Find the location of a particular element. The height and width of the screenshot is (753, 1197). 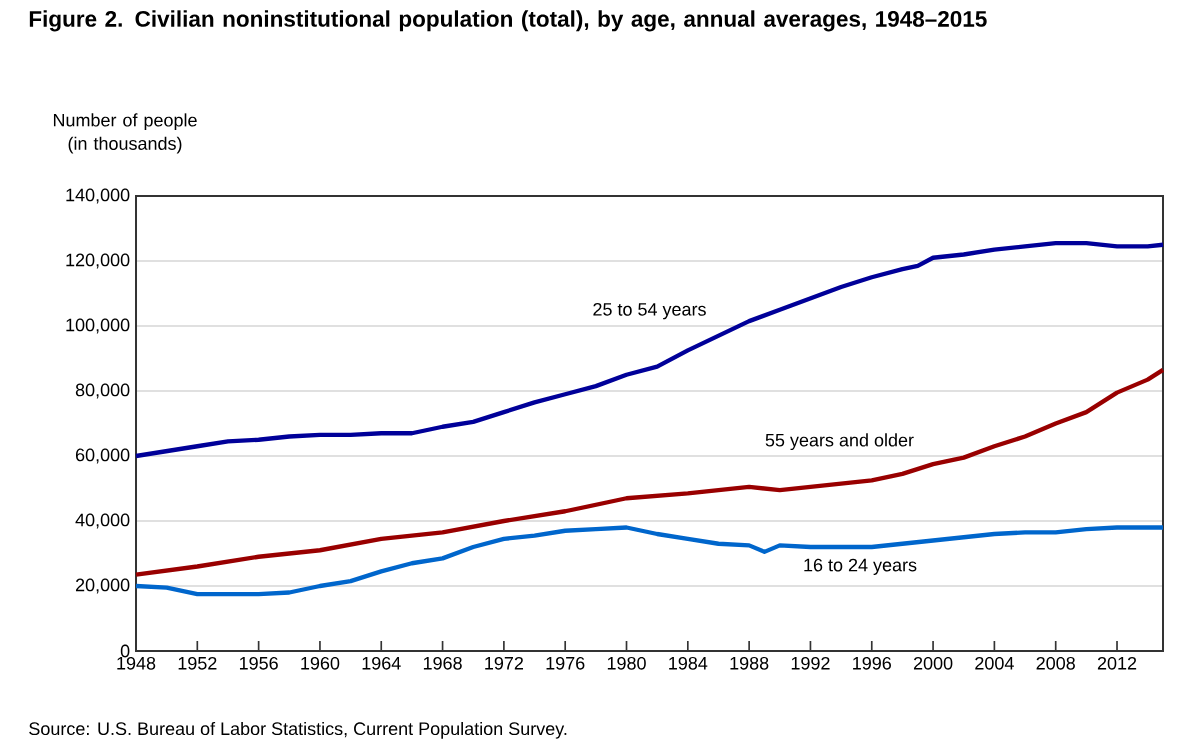

x-tick-label: 1968 is located at coordinates (442, 663).